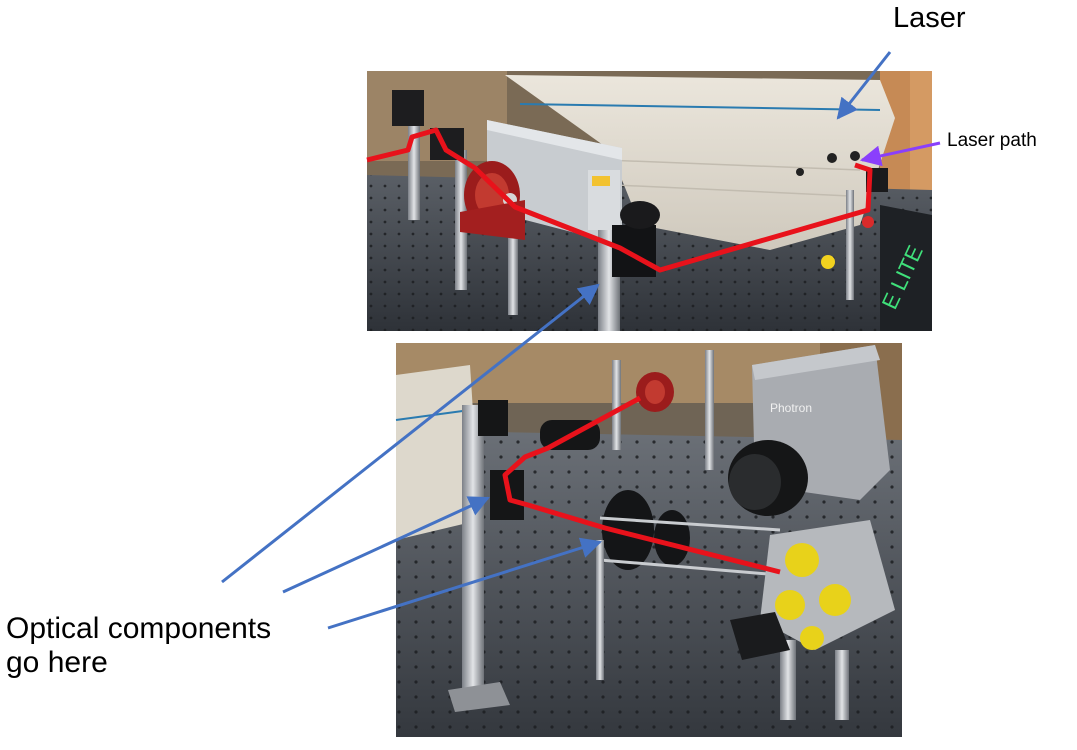  Describe the element at coordinates (641, 485) in the screenshot. I see `bottom-laser-beam` at that location.